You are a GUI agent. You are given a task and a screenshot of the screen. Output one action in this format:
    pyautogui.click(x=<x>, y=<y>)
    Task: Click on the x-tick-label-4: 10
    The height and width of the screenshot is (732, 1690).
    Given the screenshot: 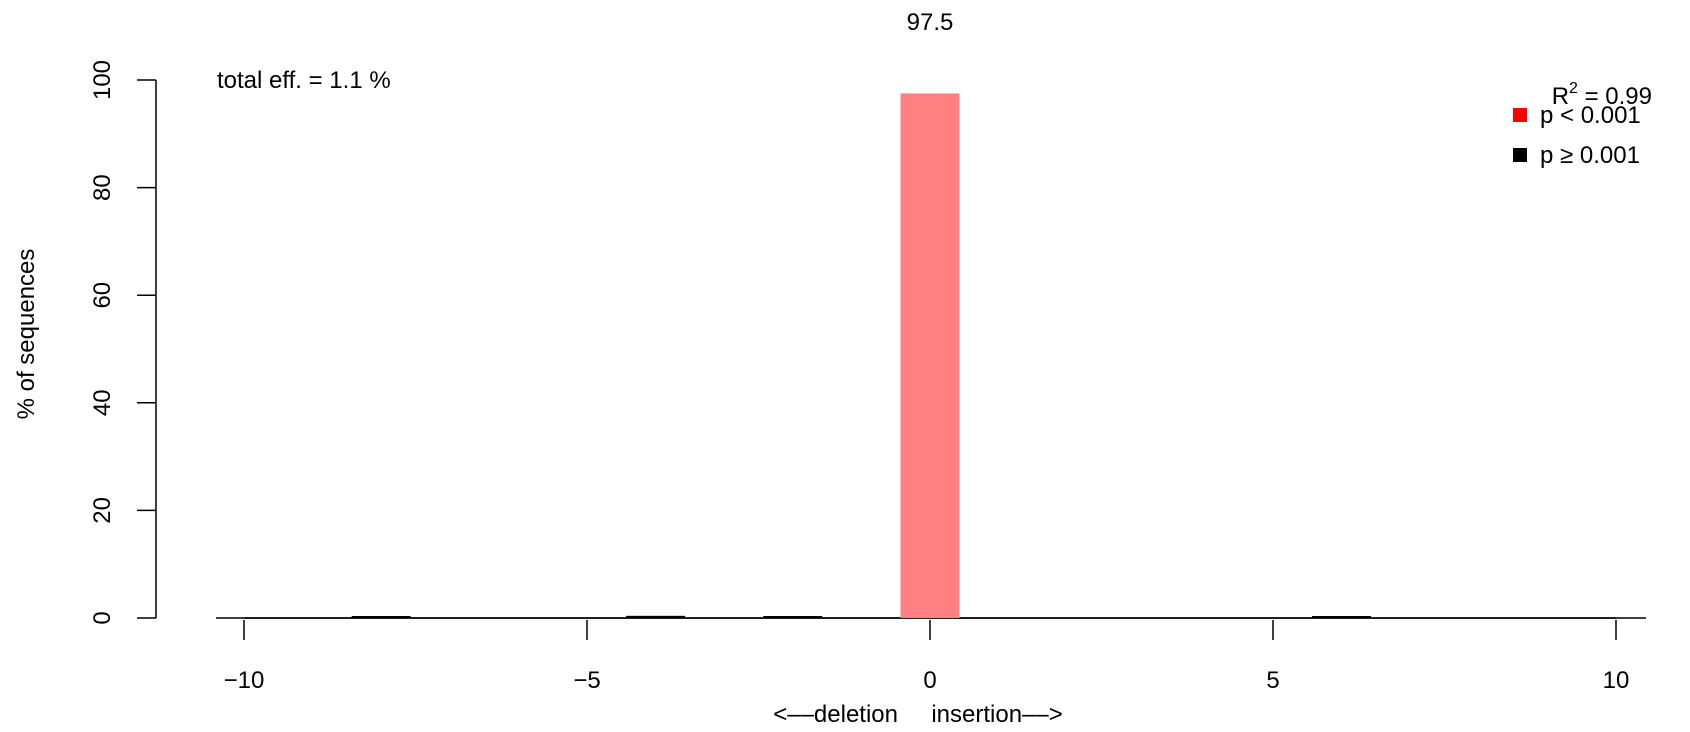 What is the action you would take?
    pyautogui.click(x=1616, y=680)
    